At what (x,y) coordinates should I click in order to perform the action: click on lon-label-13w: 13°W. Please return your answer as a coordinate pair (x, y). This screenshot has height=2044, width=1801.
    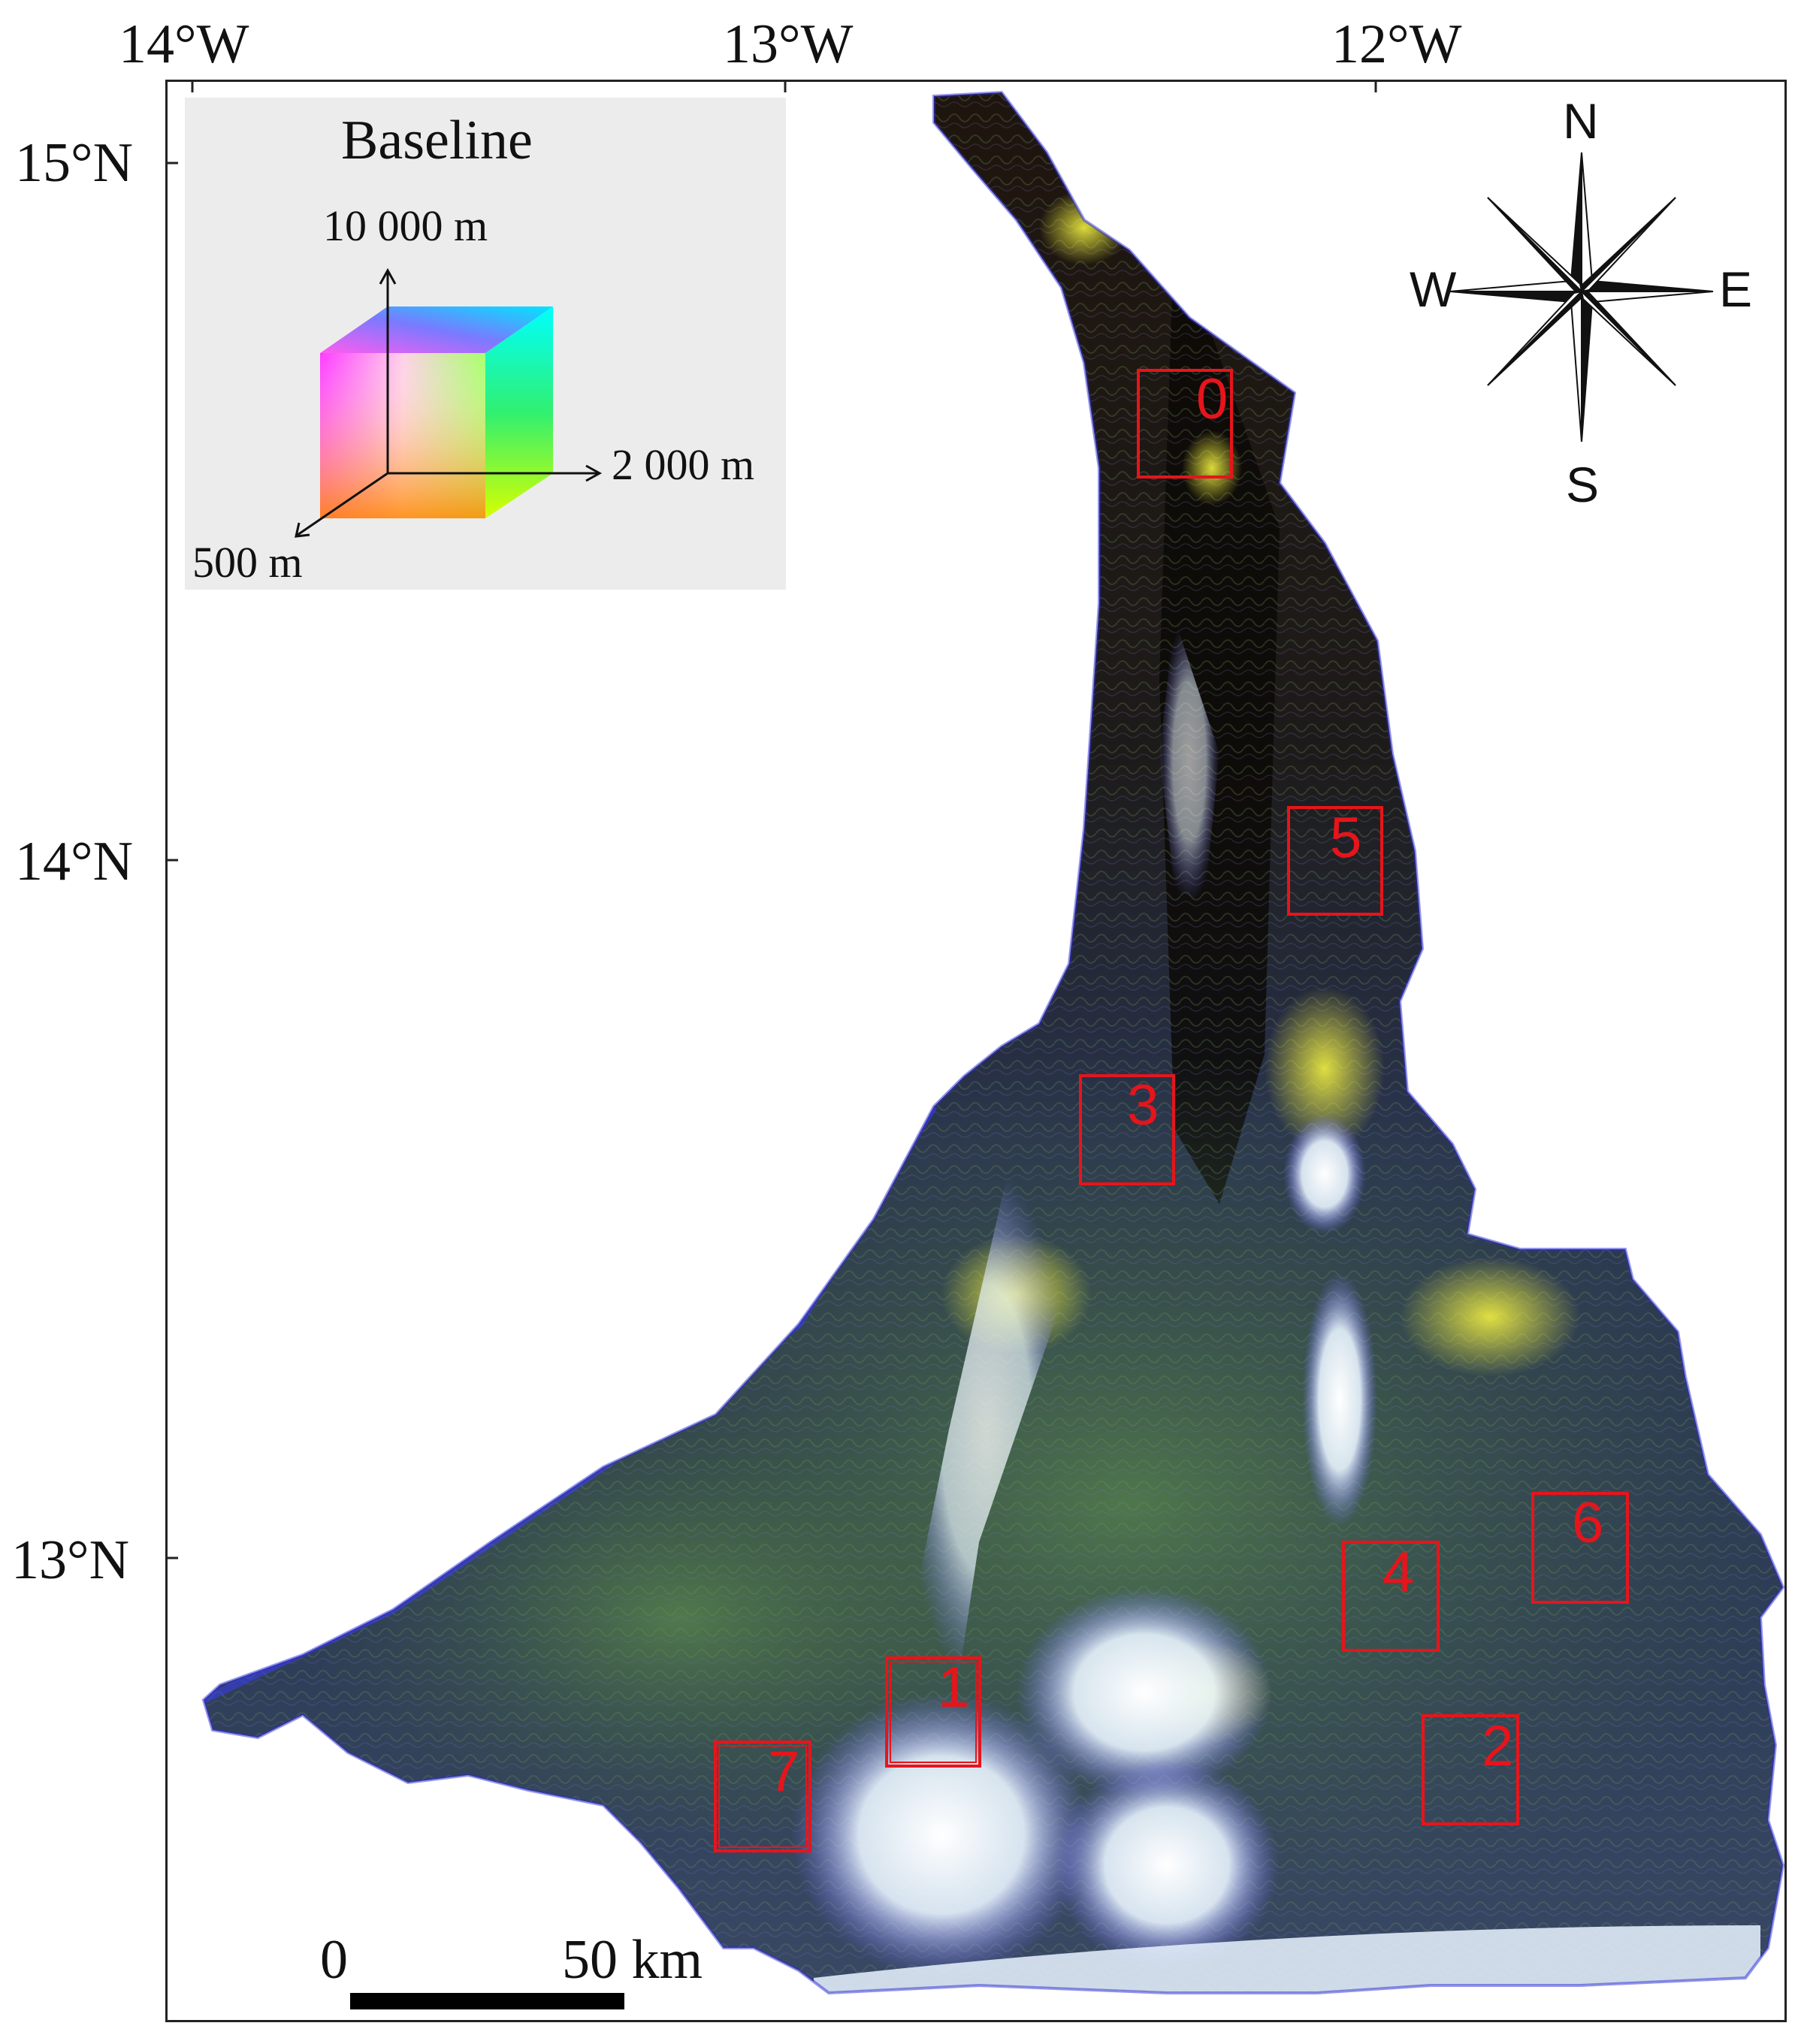
    Looking at the image, I should click on (788, 44).